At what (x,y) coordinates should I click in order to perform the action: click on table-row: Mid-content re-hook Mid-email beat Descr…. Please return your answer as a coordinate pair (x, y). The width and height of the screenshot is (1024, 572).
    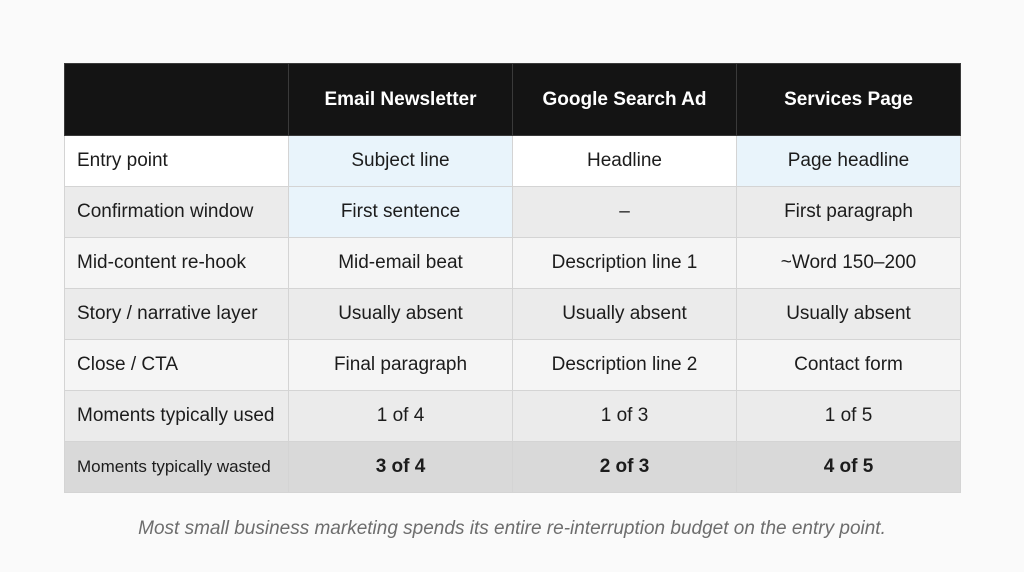
    Looking at the image, I should click on (512, 263).